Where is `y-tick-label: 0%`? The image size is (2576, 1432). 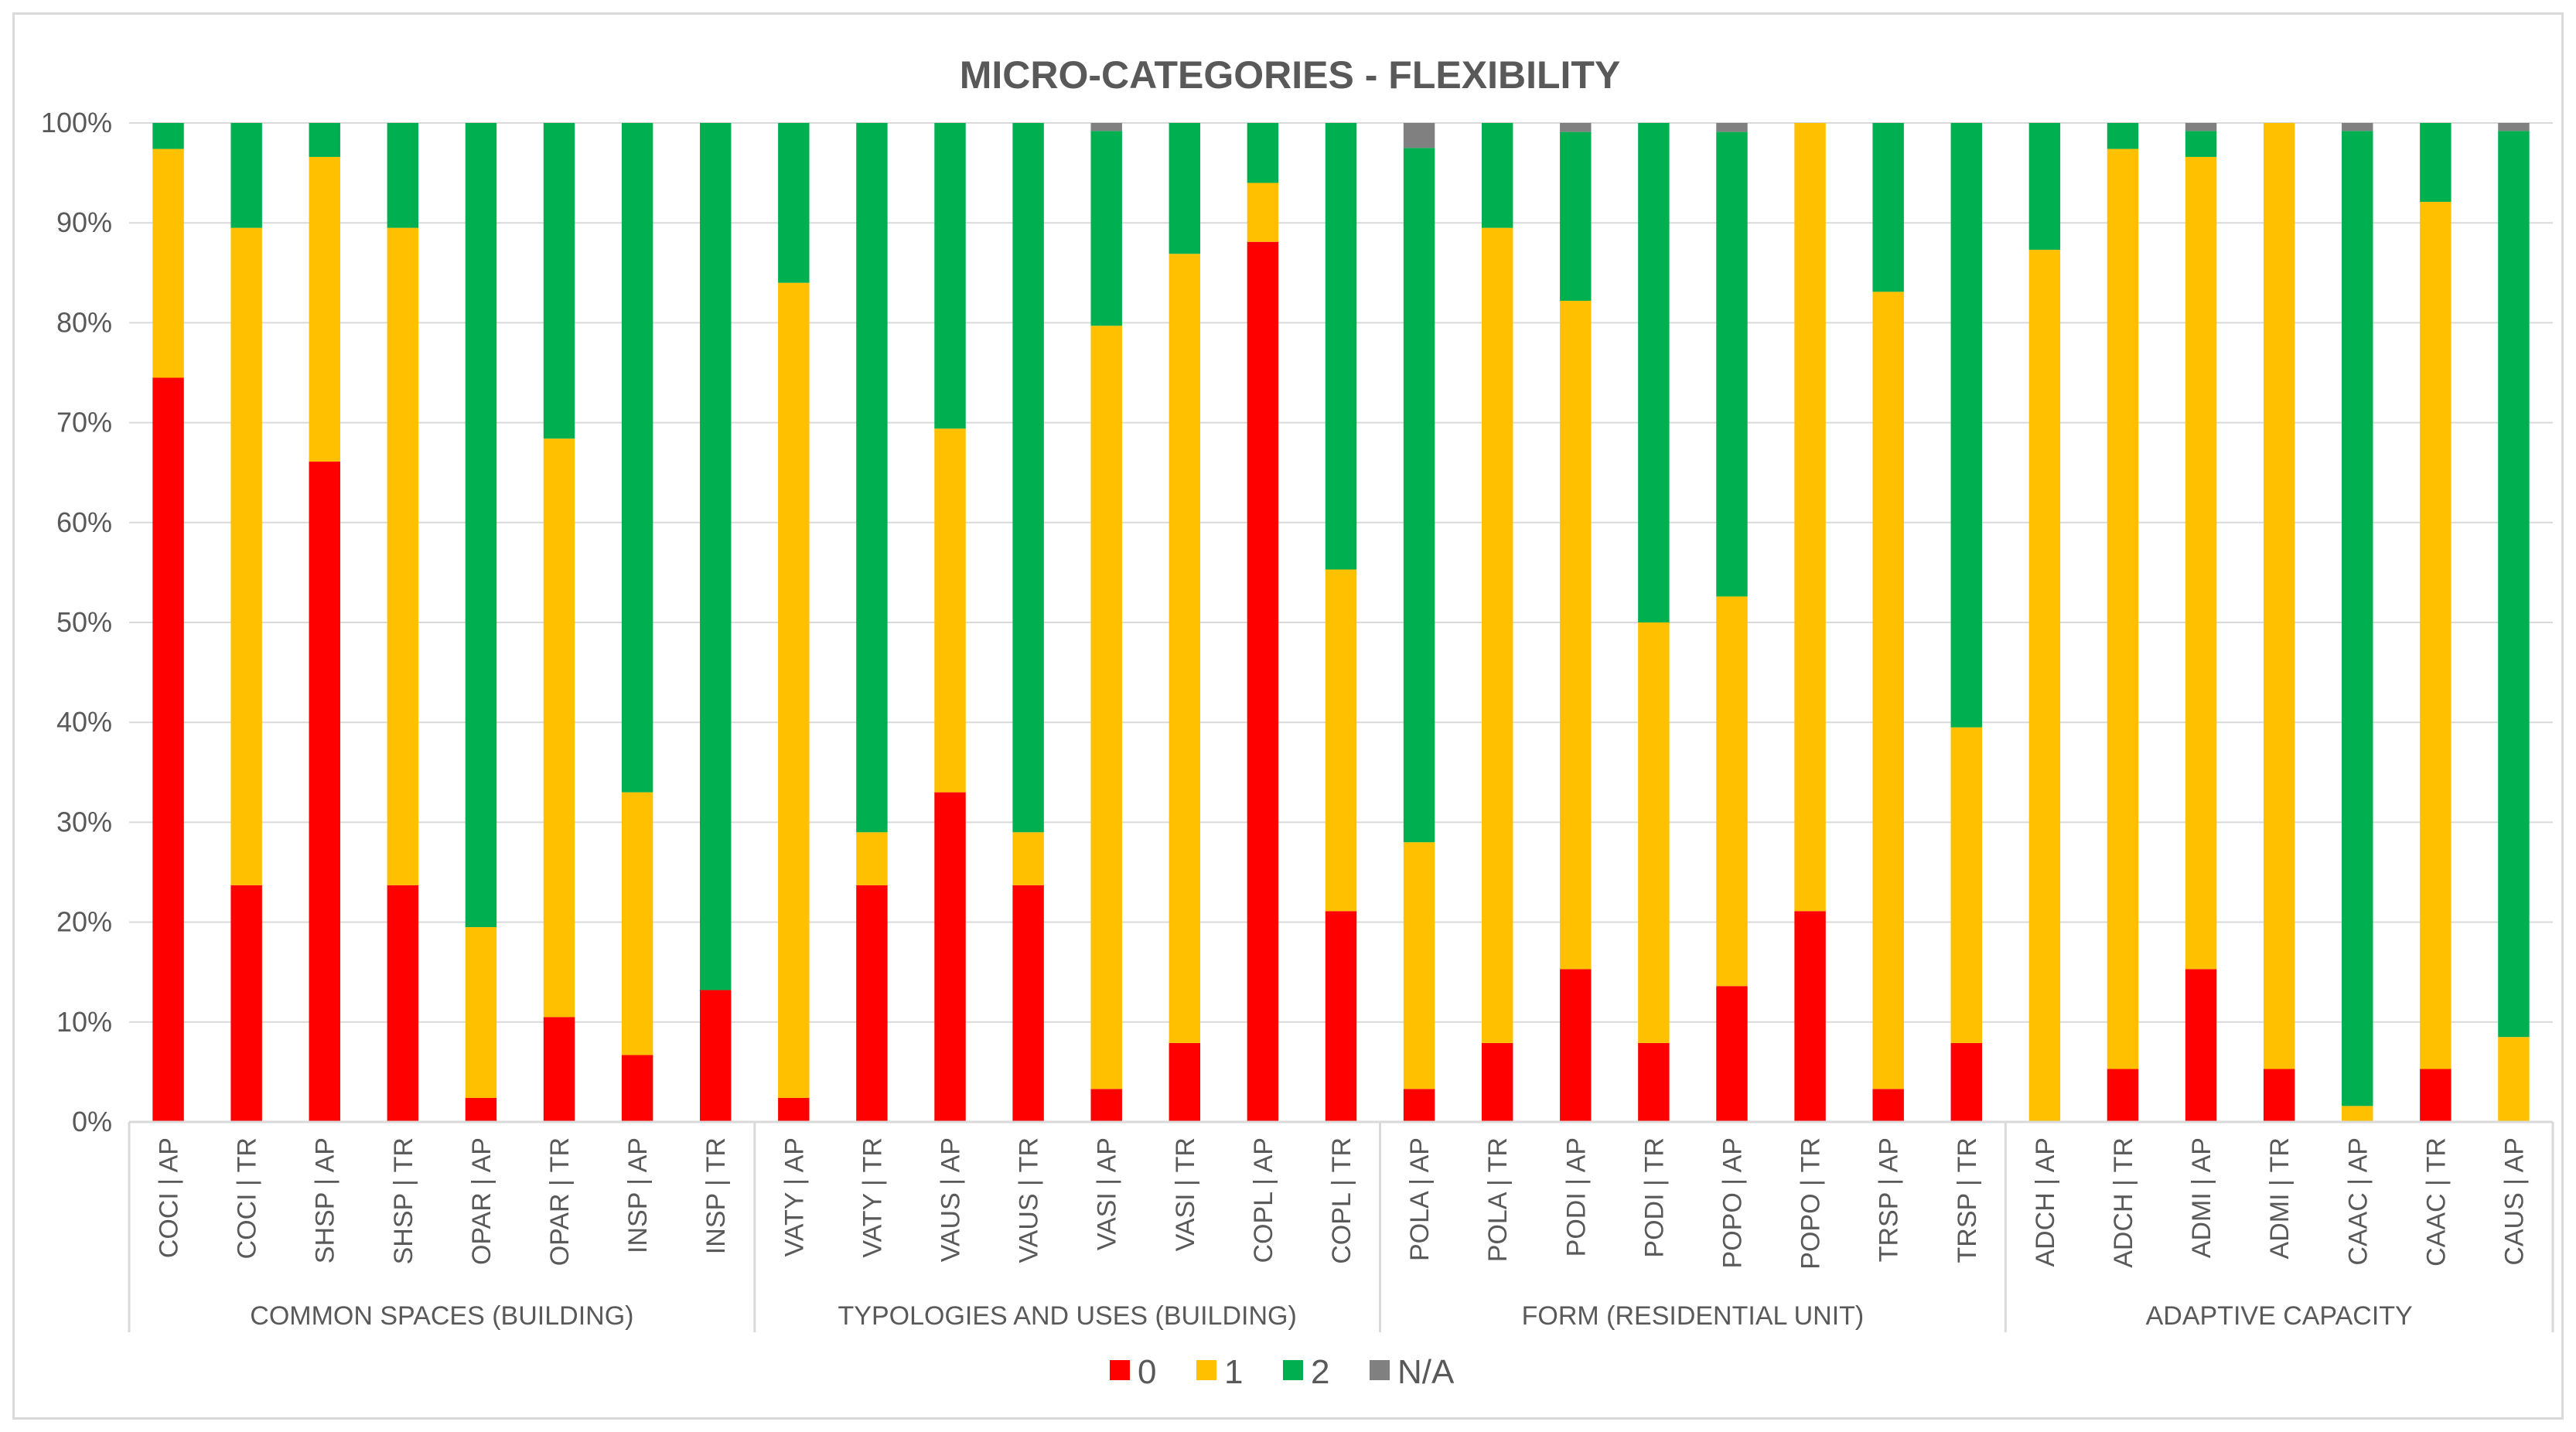
y-tick-label: 0% is located at coordinates (92, 1121).